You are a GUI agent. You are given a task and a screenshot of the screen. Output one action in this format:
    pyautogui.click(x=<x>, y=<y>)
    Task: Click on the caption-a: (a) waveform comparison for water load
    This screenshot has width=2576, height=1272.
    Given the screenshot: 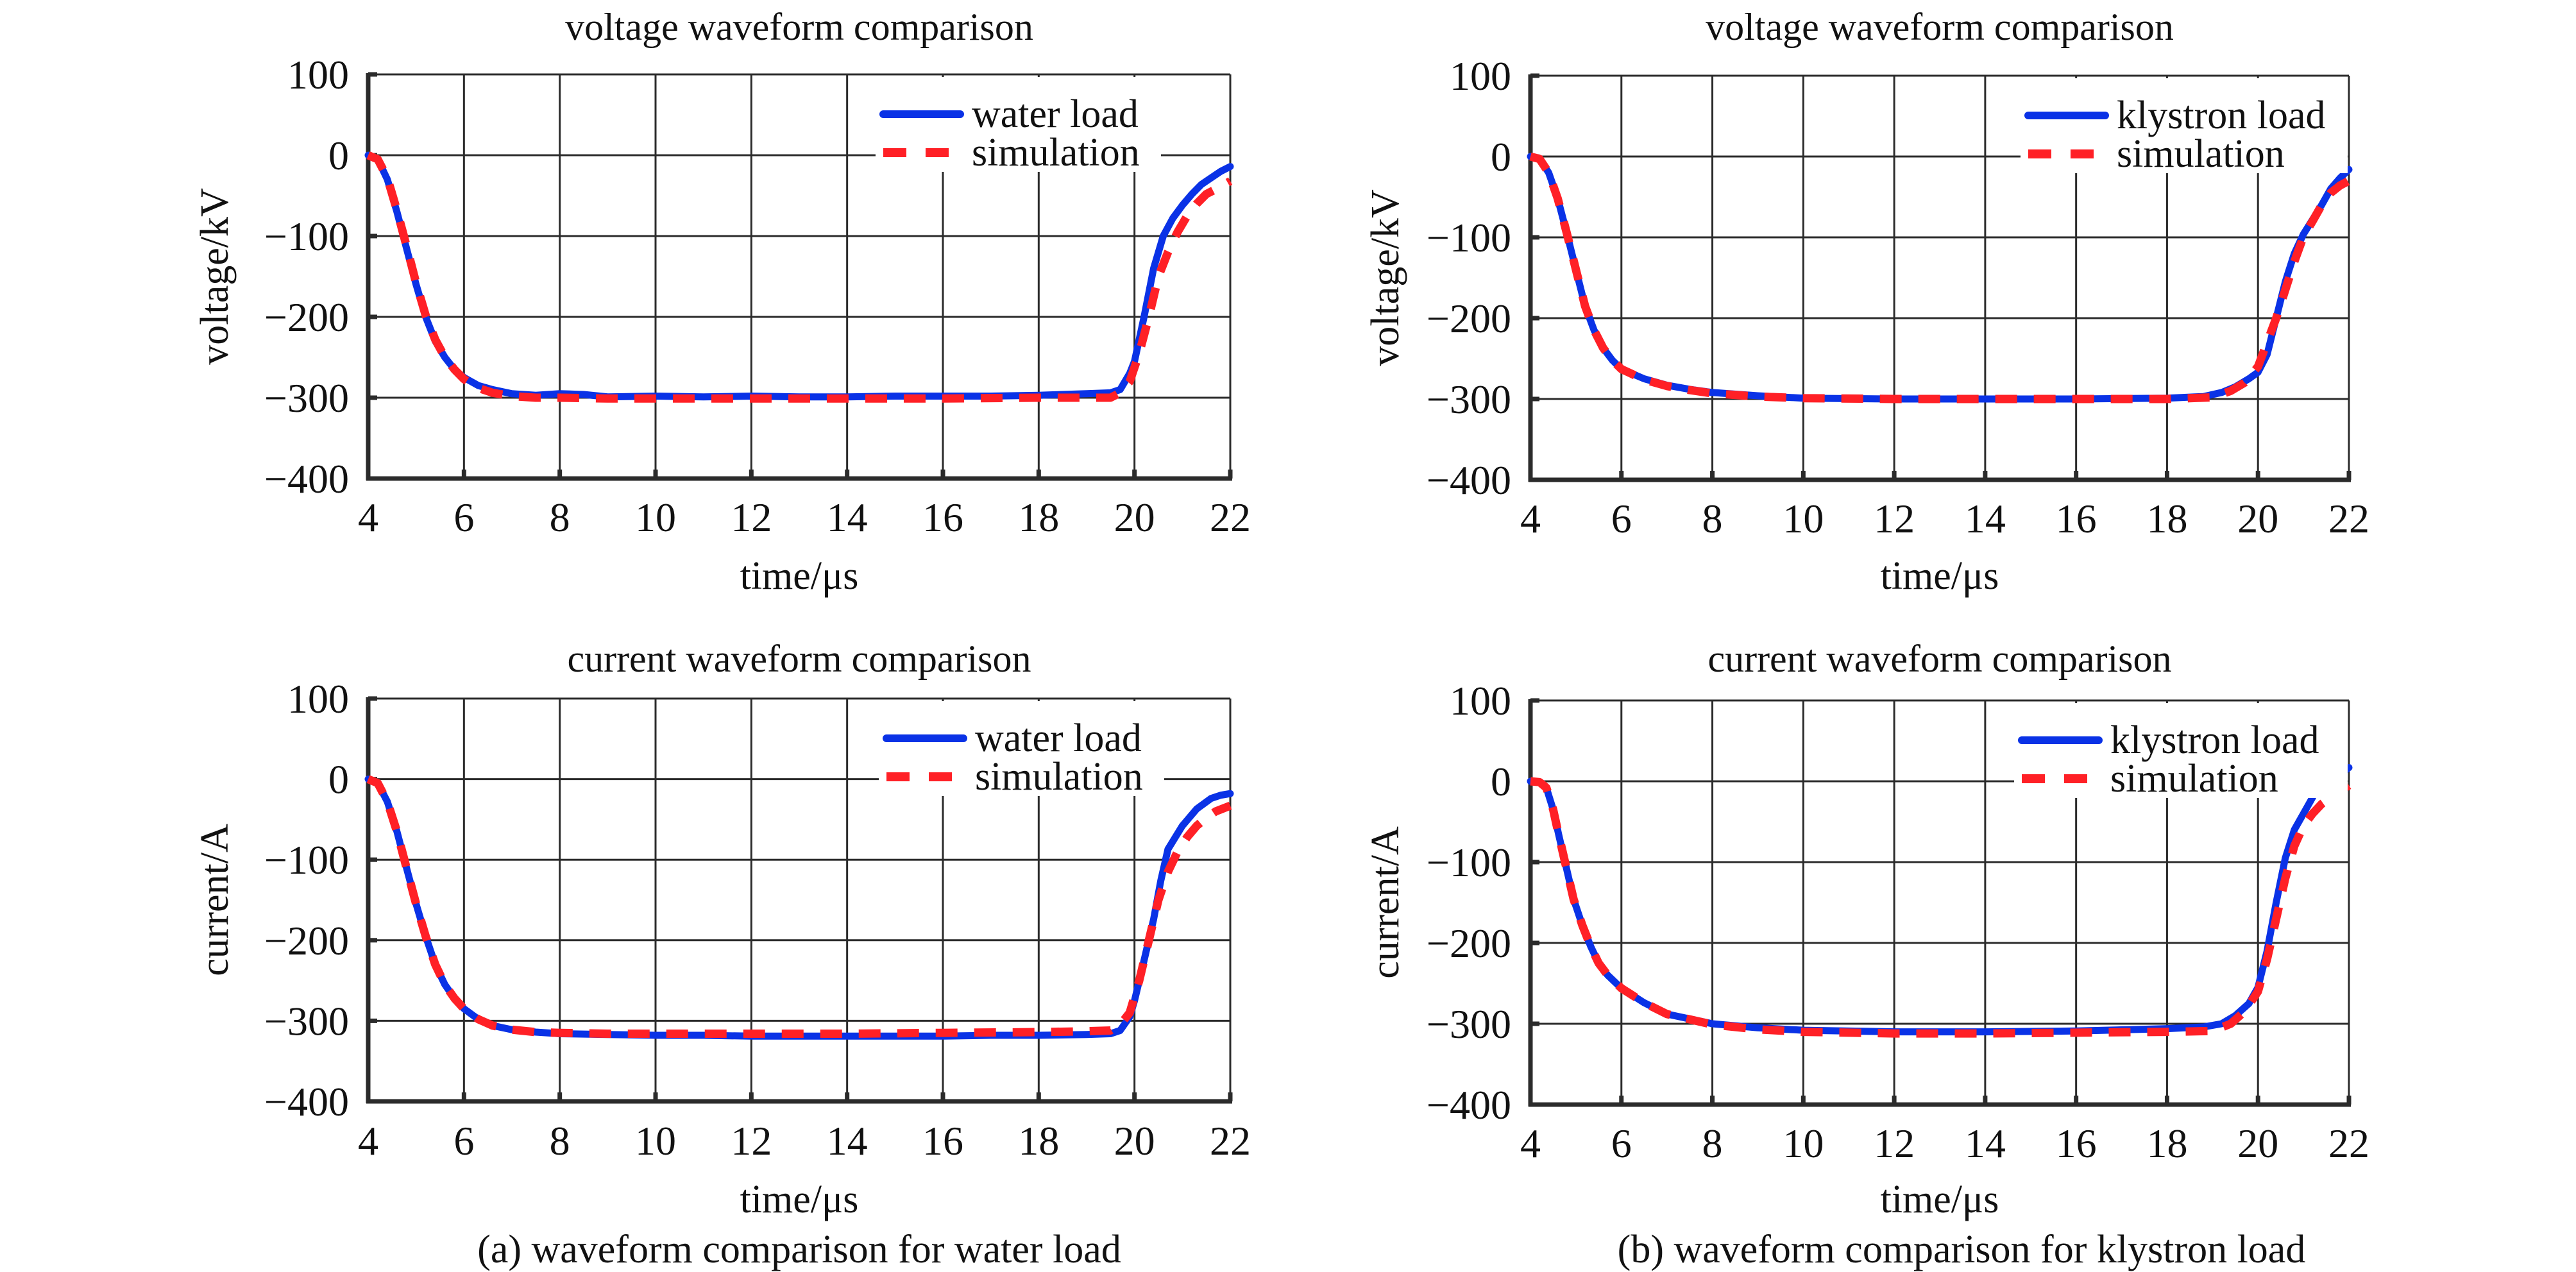 What is the action you would take?
    pyautogui.click(x=799, y=1249)
    